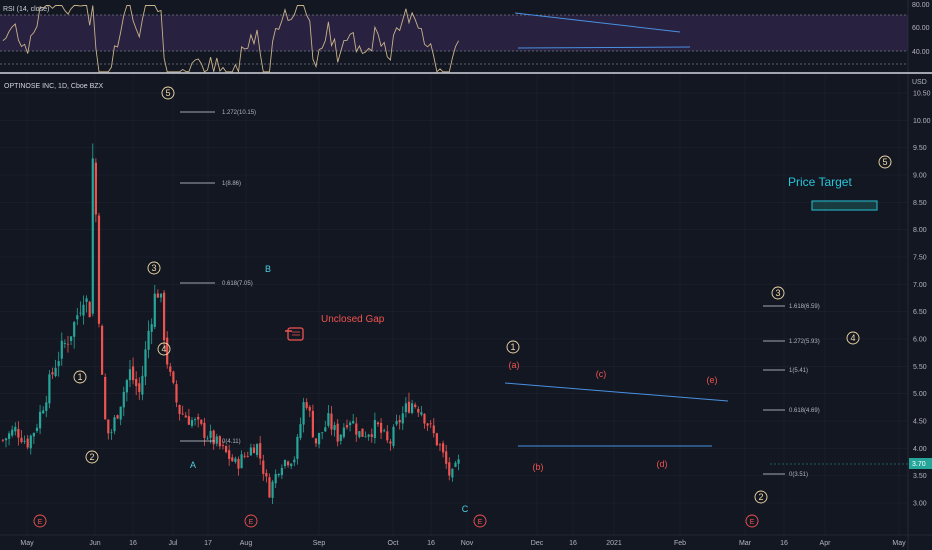 The height and width of the screenshot is (550, 932). What do you see at coordinates (465, 509) in the screenshot?
I see `wave-label-C: C` at bounding box center [465, 509].